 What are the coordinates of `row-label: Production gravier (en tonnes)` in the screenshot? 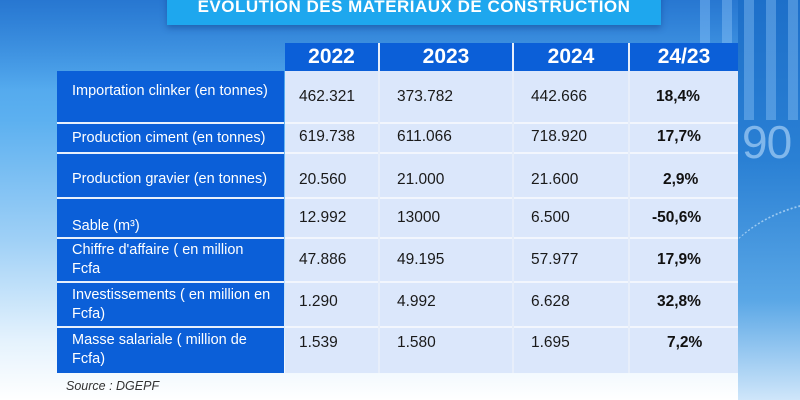 It's located at (170, 175).